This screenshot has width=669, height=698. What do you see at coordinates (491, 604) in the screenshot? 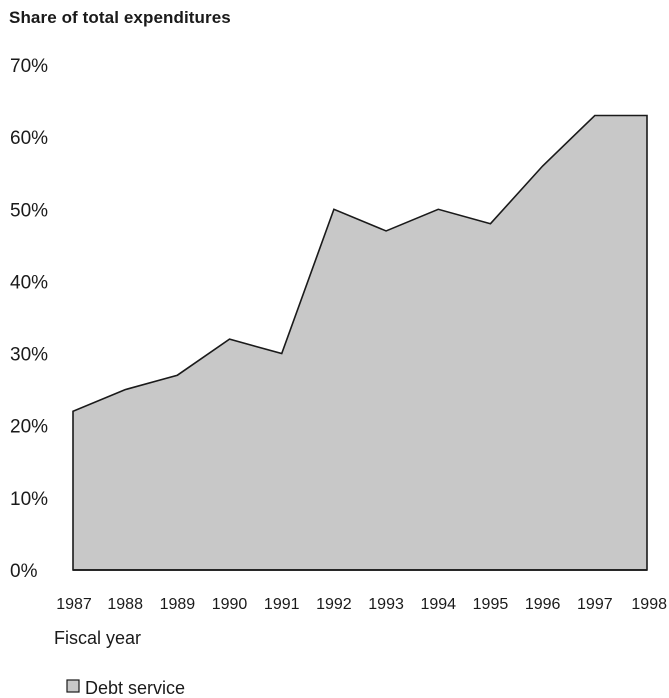
I see `x-tick-label: 1995` at bounding box center [491, 604].